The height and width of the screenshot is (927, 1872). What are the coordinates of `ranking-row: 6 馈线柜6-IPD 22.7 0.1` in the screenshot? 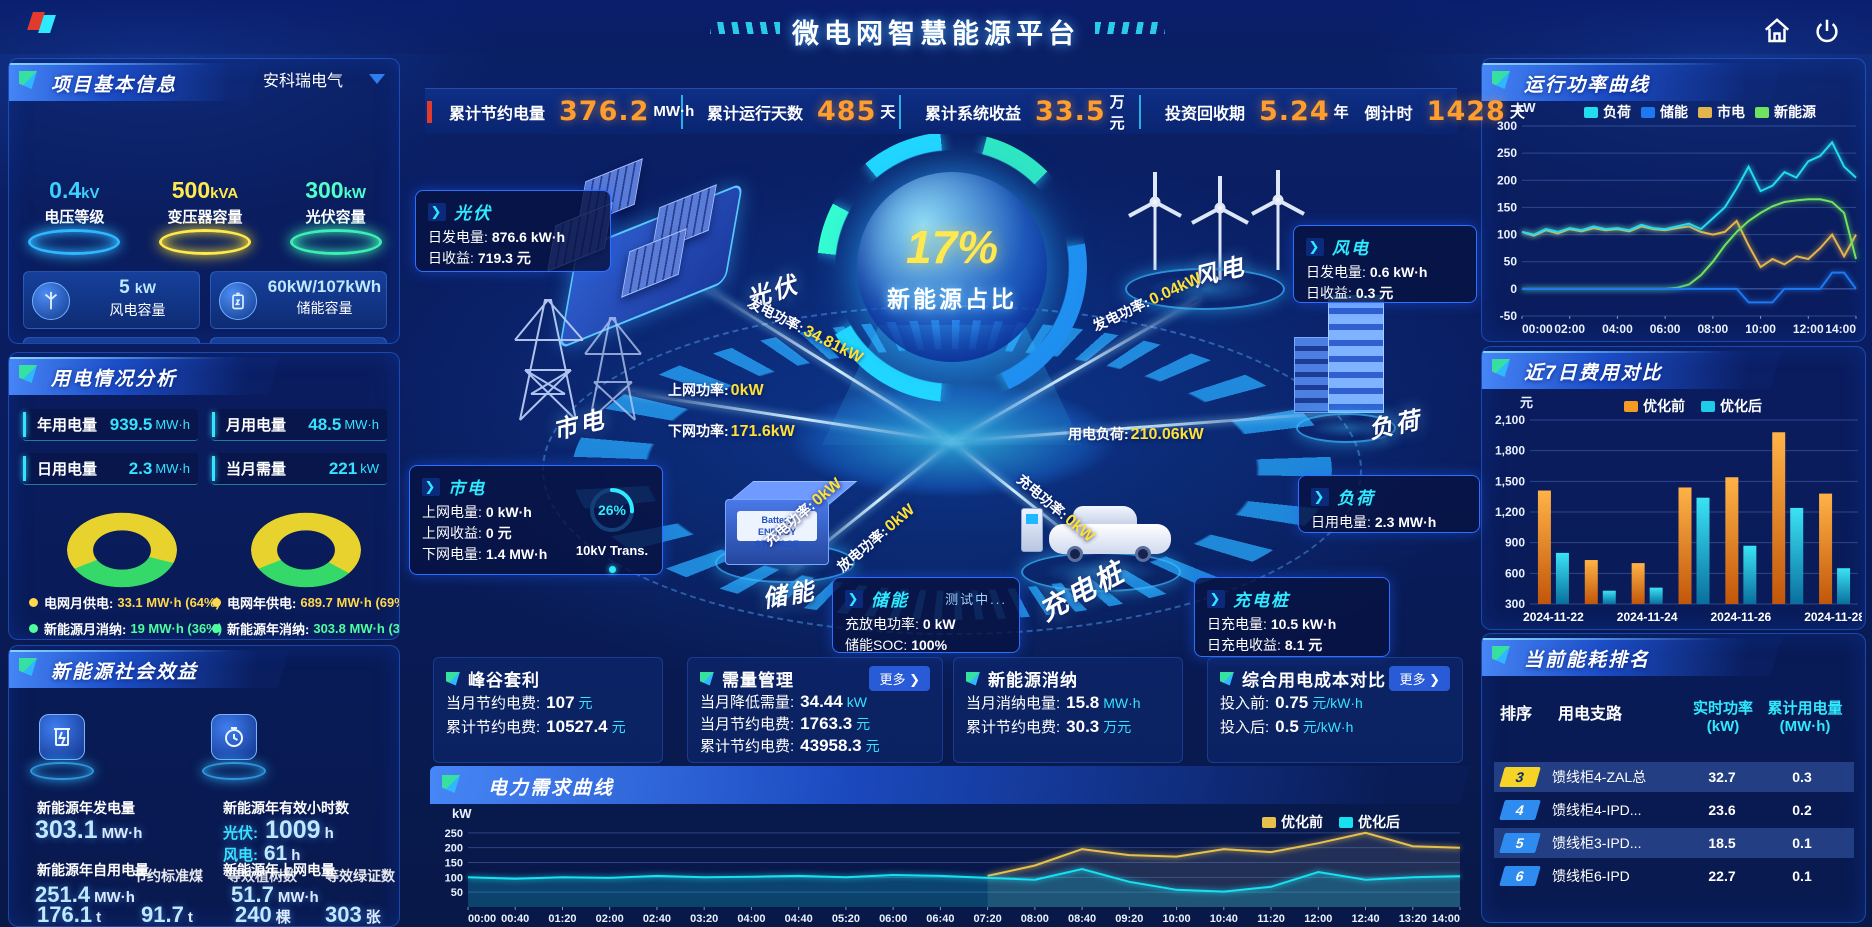 It's located at (1674, 876).